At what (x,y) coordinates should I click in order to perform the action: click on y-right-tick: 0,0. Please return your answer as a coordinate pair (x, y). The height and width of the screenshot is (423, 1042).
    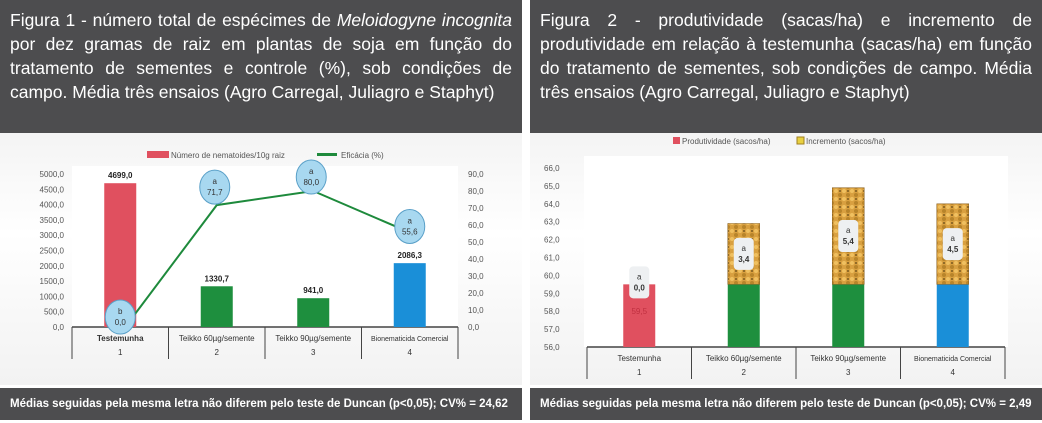
    Looking at the image, I should click on (474, 327).